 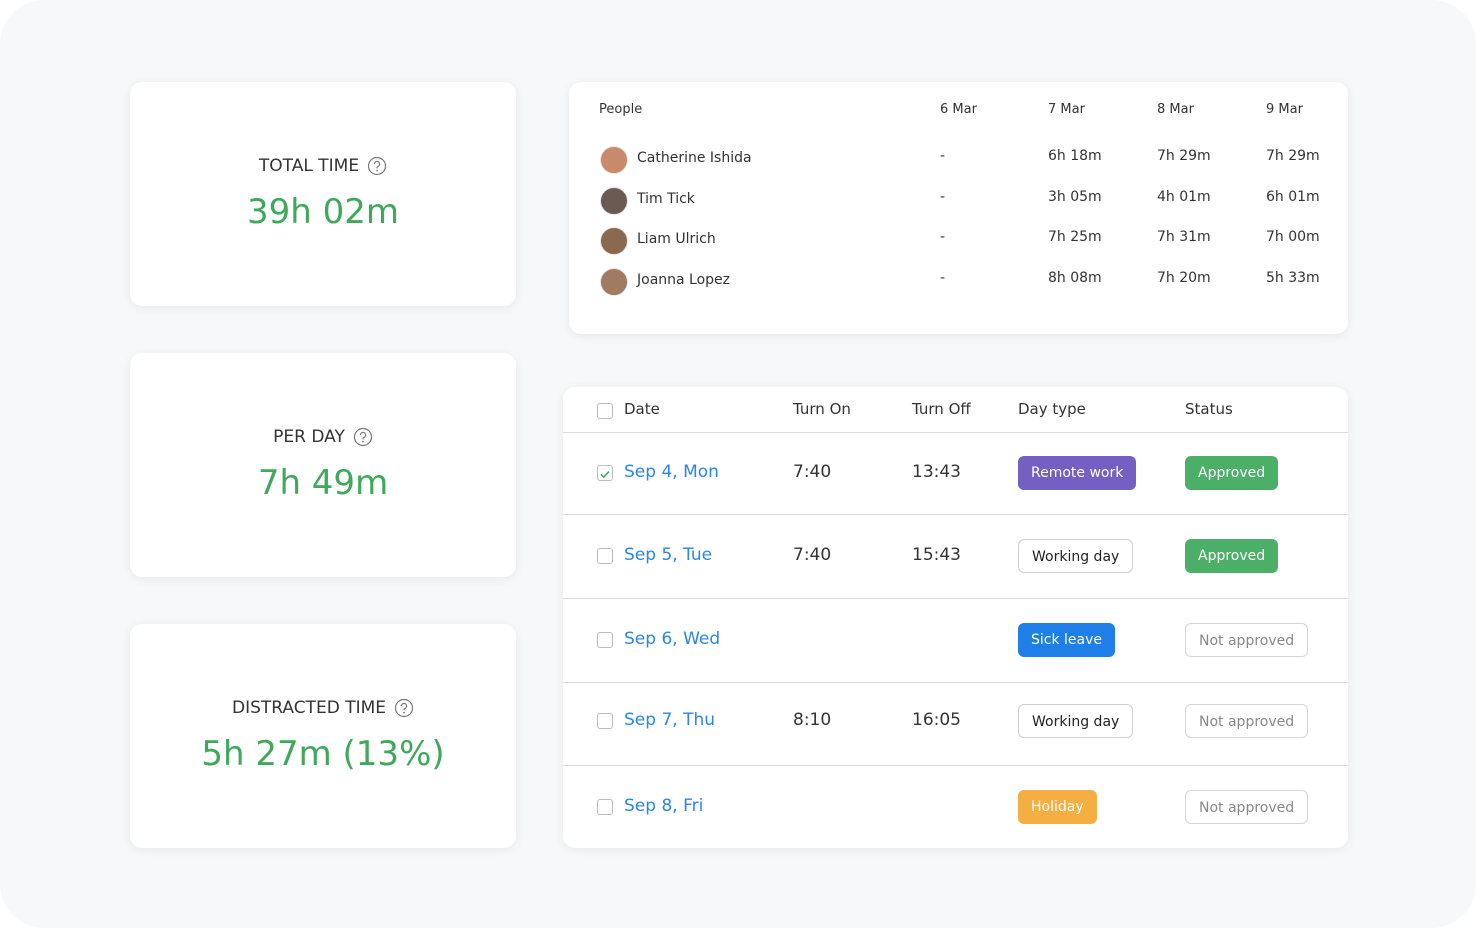 What do you see at coordinates (936, 555) in the screenshot?
I see `turn-off: 15:43` at bounding box center [936, 555].